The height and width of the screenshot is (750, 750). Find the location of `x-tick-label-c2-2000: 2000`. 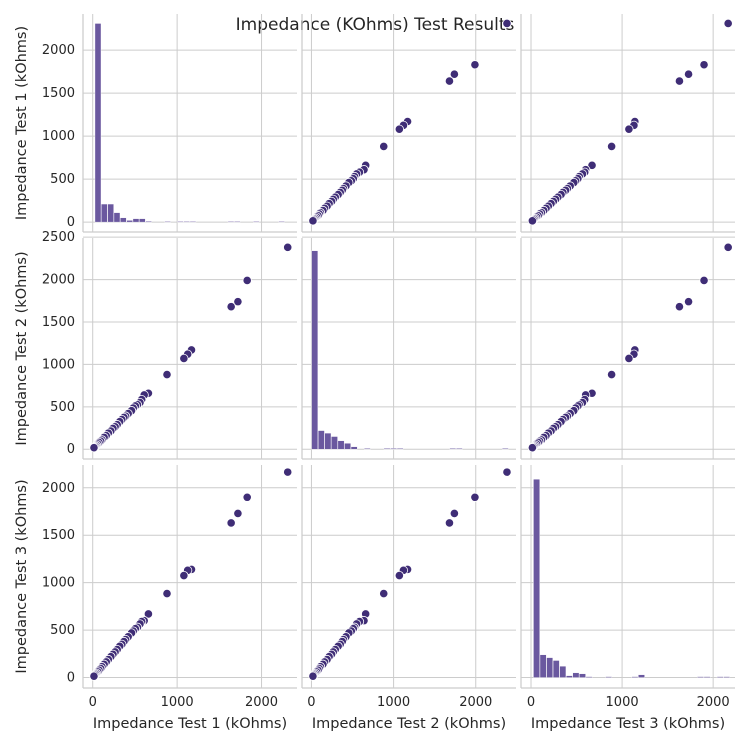

x-tick-label-c2-2000: 2000 is located at coordinates (713, 702).